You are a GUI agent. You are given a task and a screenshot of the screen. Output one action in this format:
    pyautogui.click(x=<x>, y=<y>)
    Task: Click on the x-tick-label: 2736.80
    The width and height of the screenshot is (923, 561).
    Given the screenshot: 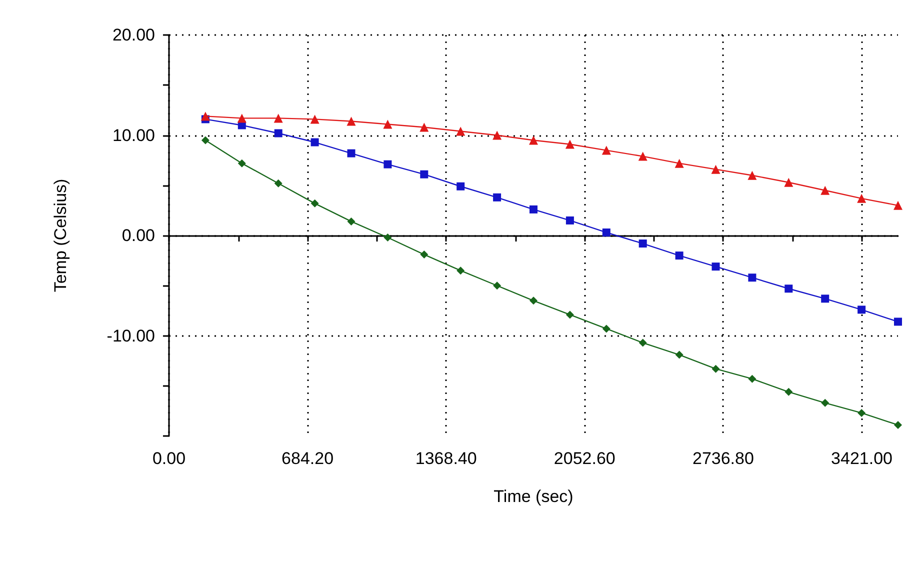 What is the action you would take?
    pyautogui.click(x=723, y=458)
    